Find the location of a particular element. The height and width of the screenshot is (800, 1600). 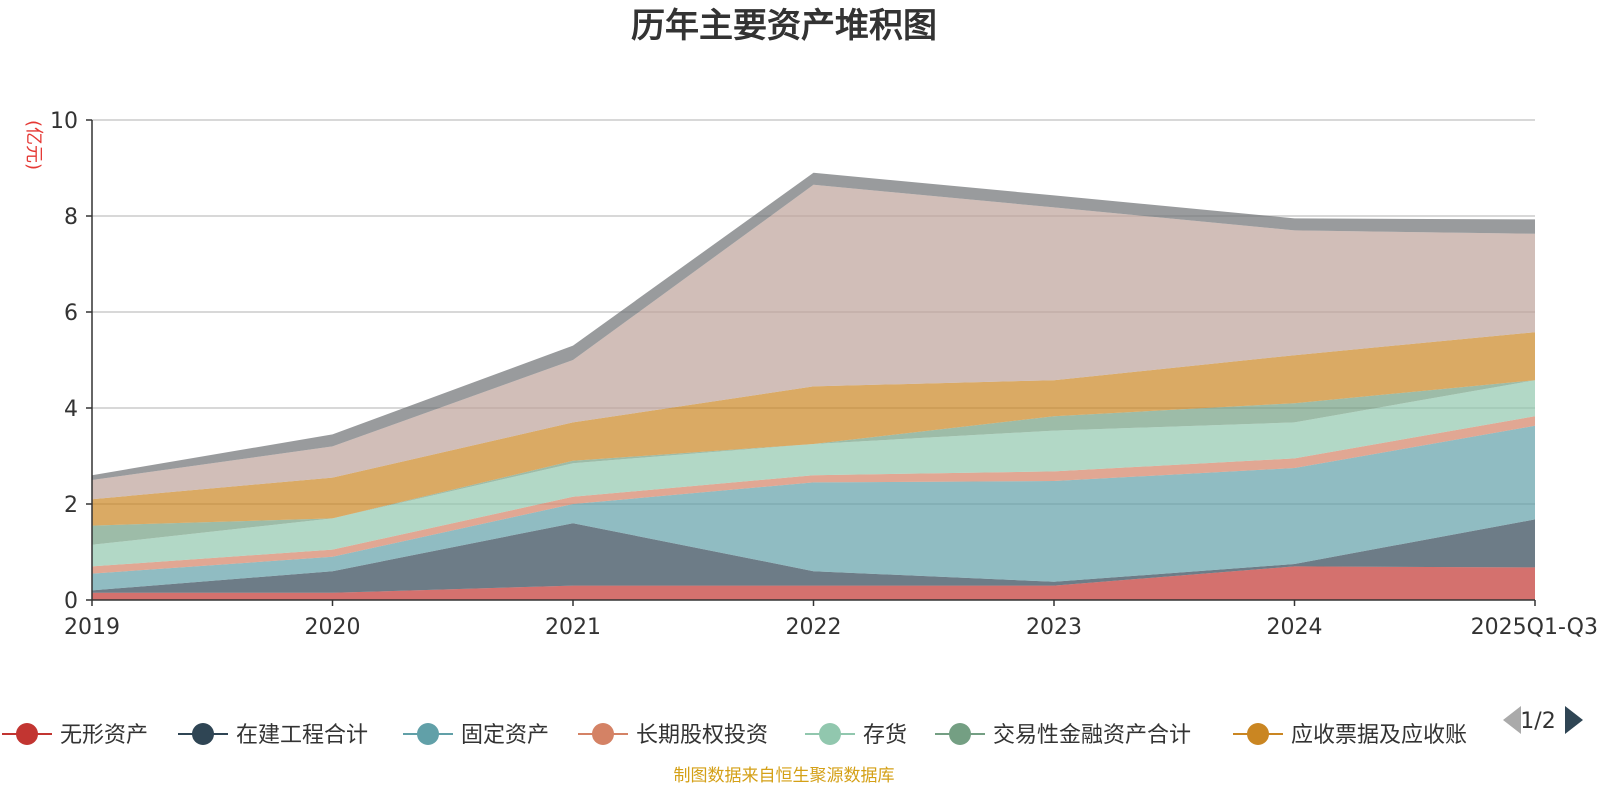

legend-item-交易性金融资产合计: 交易性金融资产合计 is located at coordinates (1063, 735).